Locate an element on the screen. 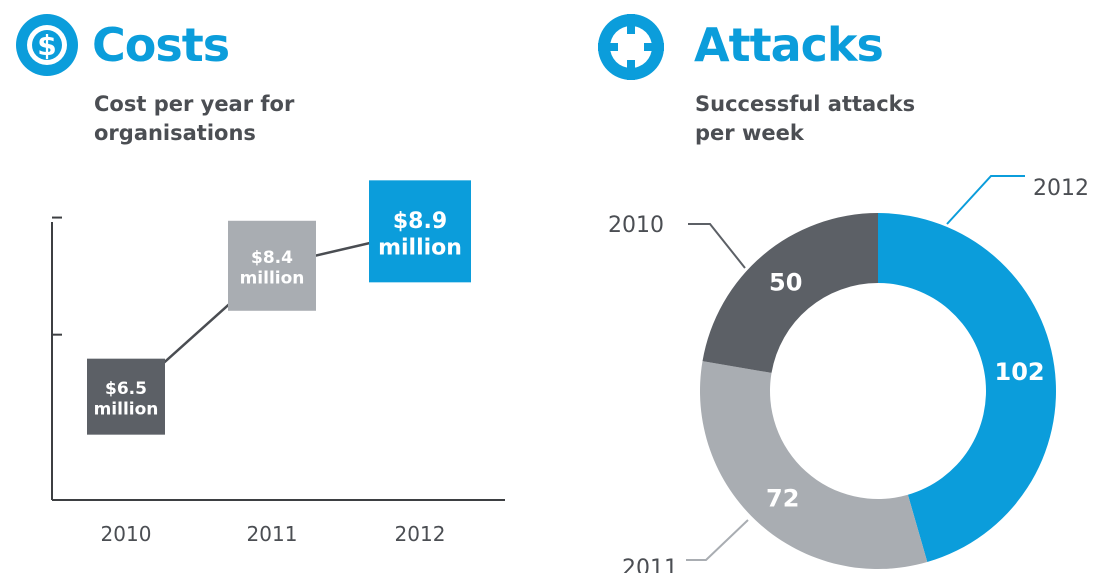  slice-value-label: 102 is located at coordinates (1020, 372).